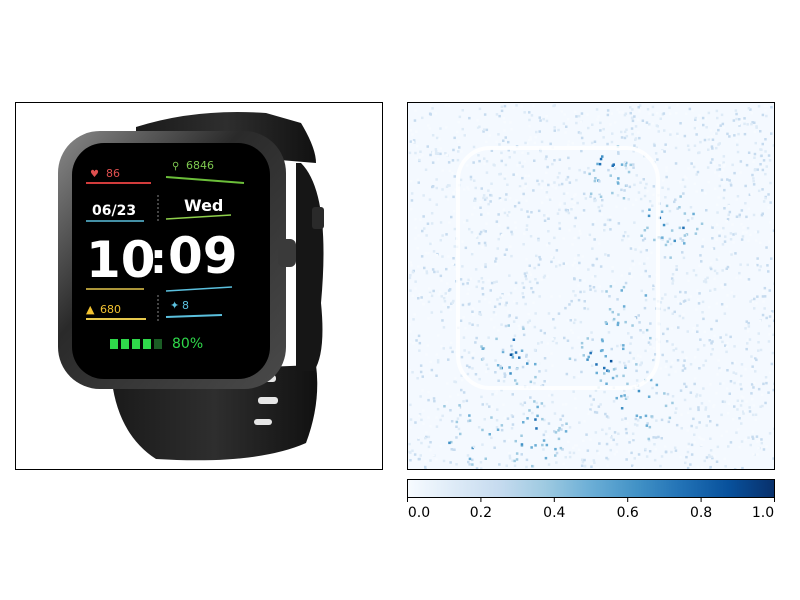 This screenshot has width=800, height=600. Describe the element at coordinates (203, 256) in the screenshot. I see `time-minutes: 09` at that location.